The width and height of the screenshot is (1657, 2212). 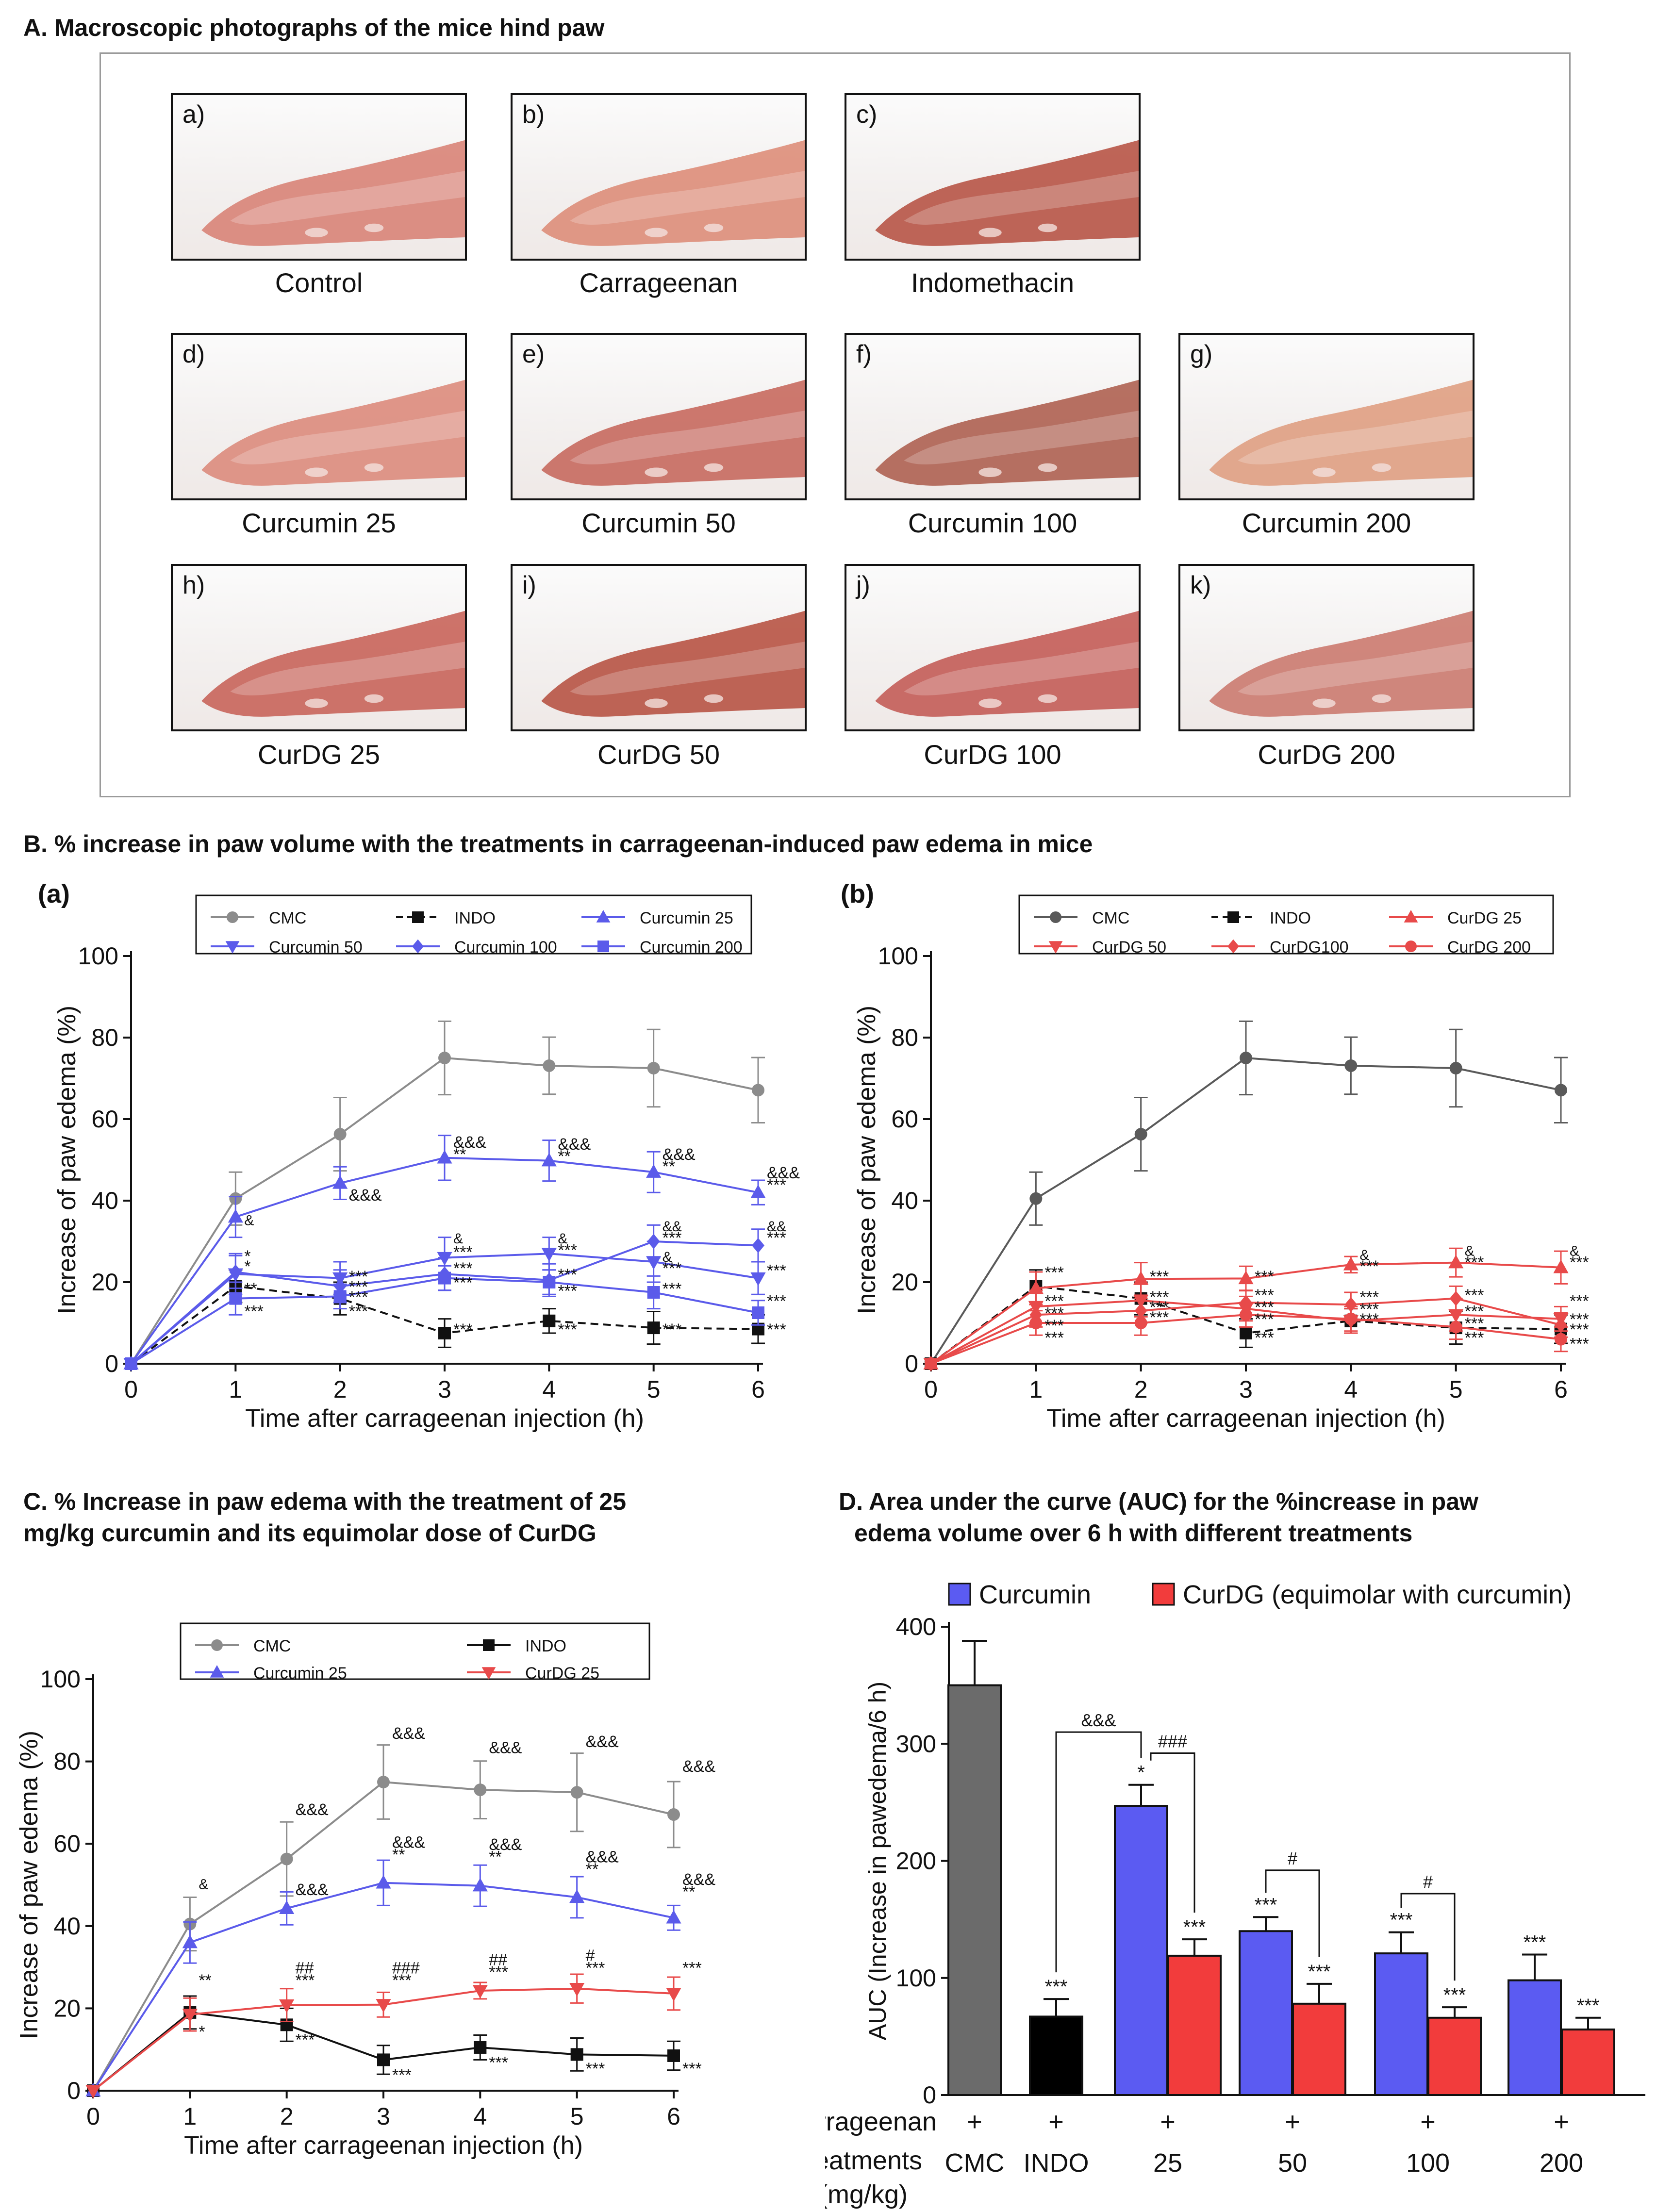 What do you see at coordinates (1286, 925) in the screenshot?
I see `legend: CMC INDO CurDG 25 CurDG 50 CurDG100 CurDG 200` at bounding box center [1286, 925].